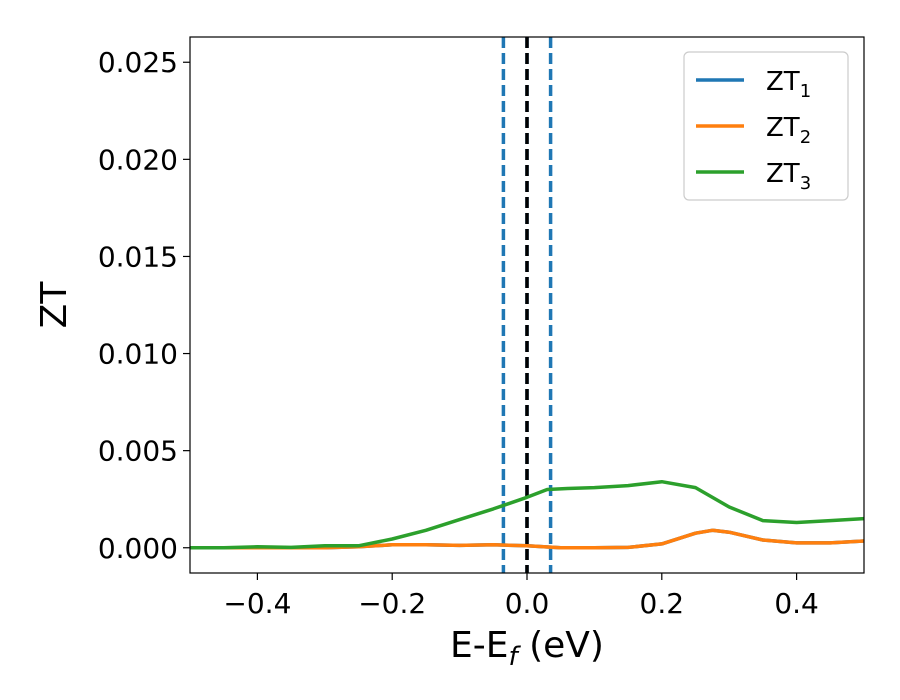 The image size is (900, 700). Describe the element at coordinates (527, 305) in the screenshot. I see `reference-lines` at that location.